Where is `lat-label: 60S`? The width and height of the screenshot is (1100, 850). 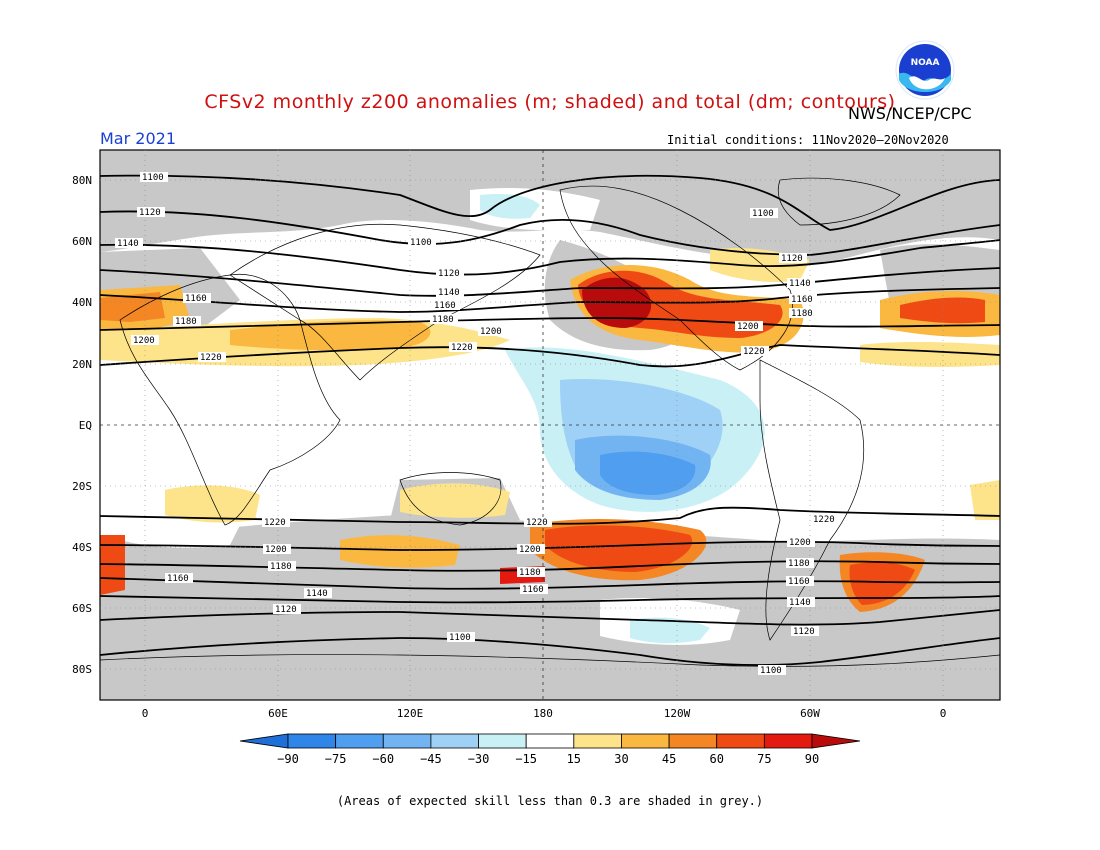
lat-label: 60S is located at coordinates (82, 608).